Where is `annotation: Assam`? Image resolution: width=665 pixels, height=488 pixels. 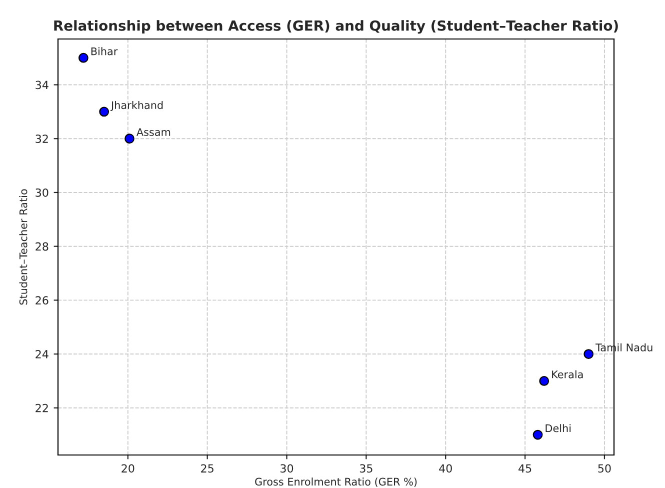
annotation: Assam is located at coordinates (153, 132).